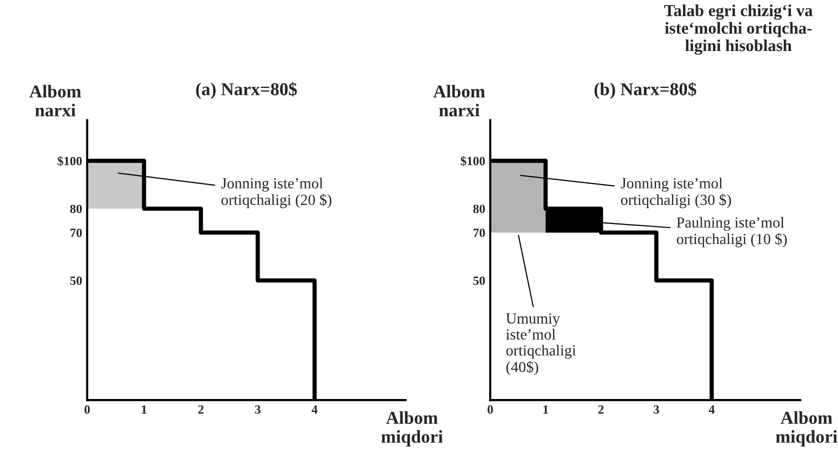 This screenshot has height=450, width=838. What do you see at coordinates (541, 344) in the screenshot?
I see `annotation: Umumiy iste’mol ortiqchaligi (40$)` at bounding box center [541, 344].